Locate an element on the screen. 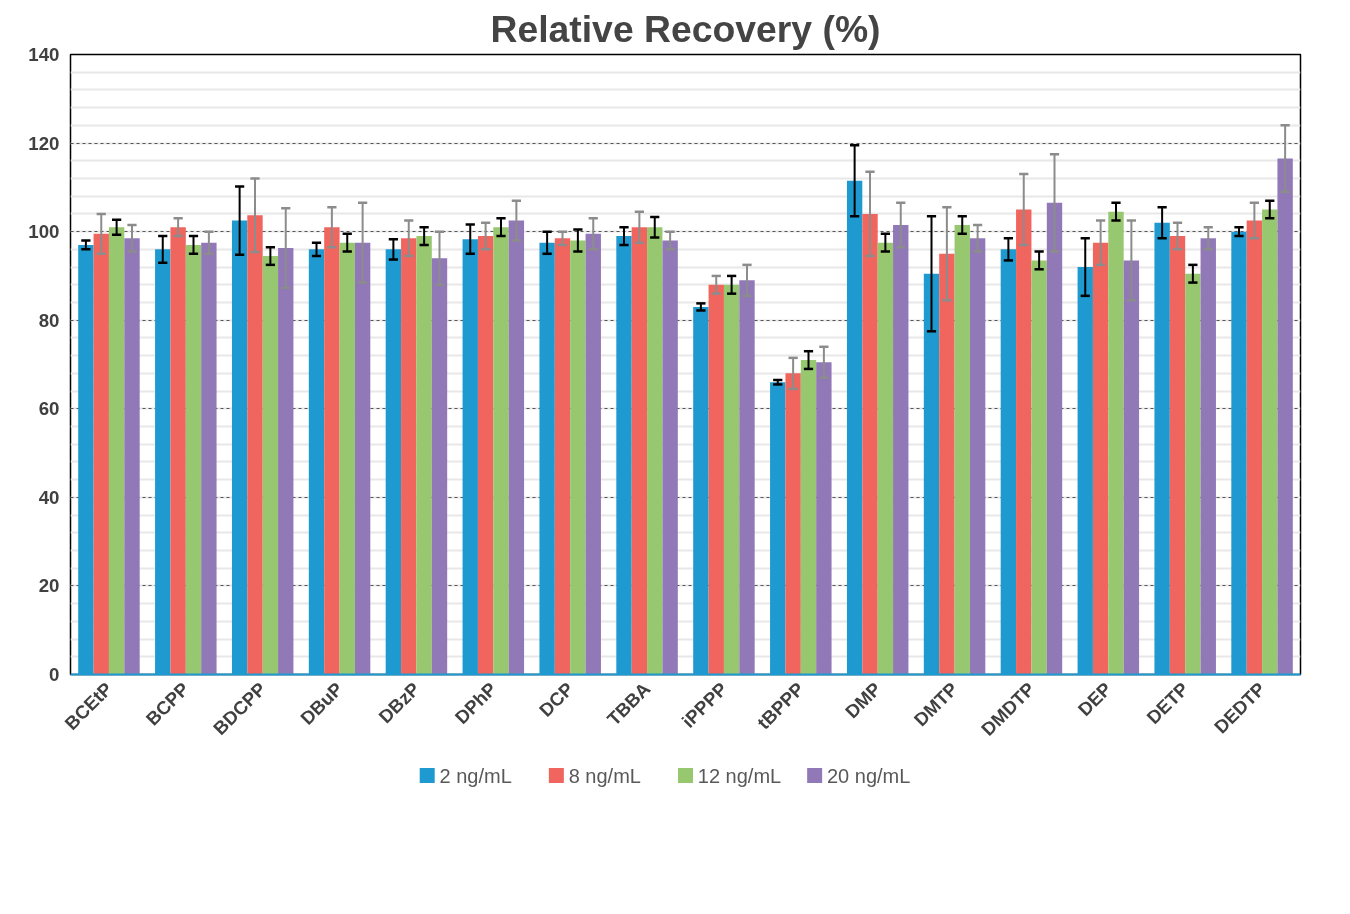  y-tick-label: 140 is located at coordinates (44, 54).